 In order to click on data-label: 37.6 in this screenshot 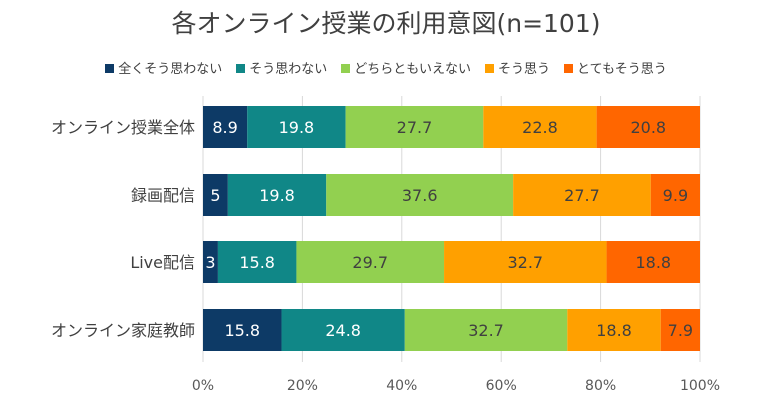, I will do `click(420, 195)`.